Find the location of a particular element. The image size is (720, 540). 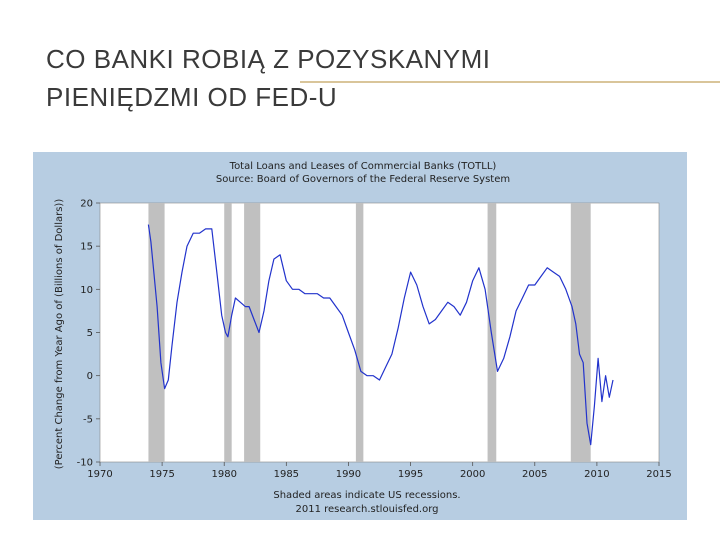

y-tick-label-6: 20 is located at coordinates (86, 204).